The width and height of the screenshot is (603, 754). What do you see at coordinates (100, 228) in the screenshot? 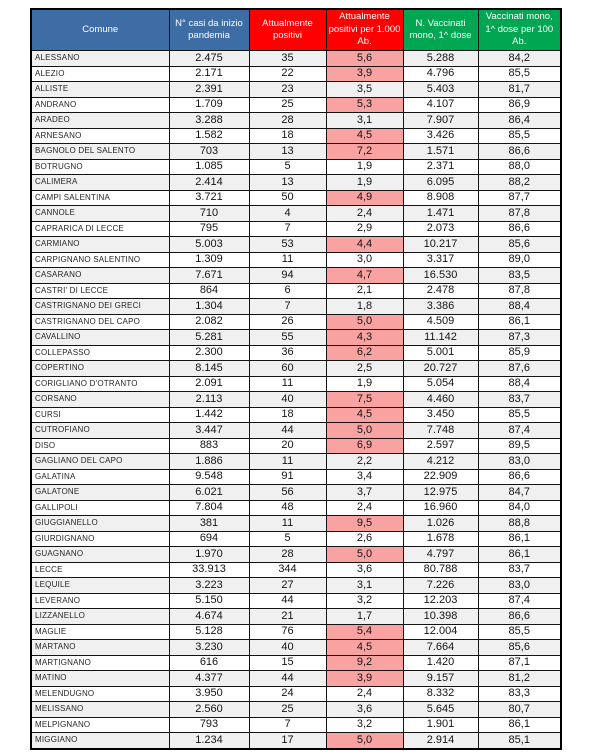
I see `cell-comune: CAPRARICA DI LECCE` at bounding box center [100, 228].